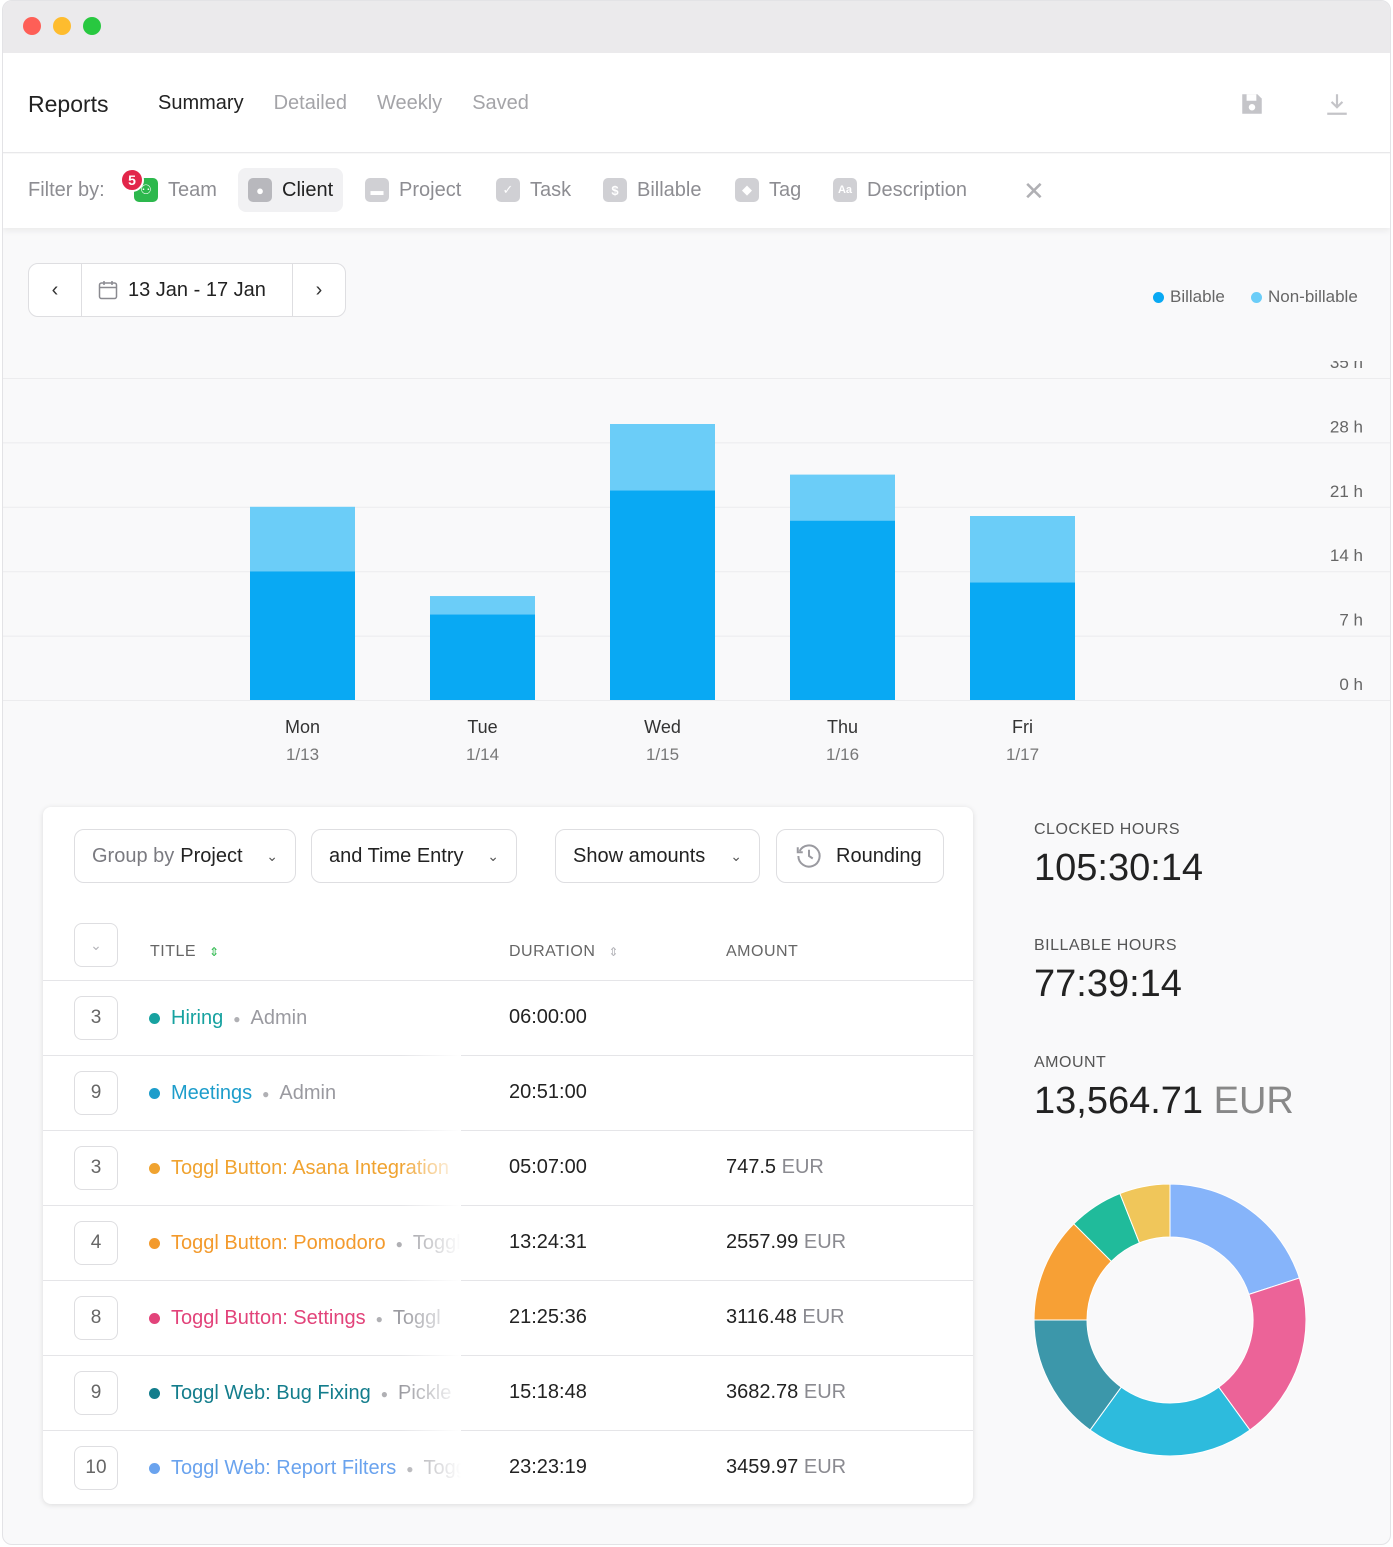  Describe the element at coordinates (96, 1318) in the screenshot. I see `entry-count: 8` at that location.